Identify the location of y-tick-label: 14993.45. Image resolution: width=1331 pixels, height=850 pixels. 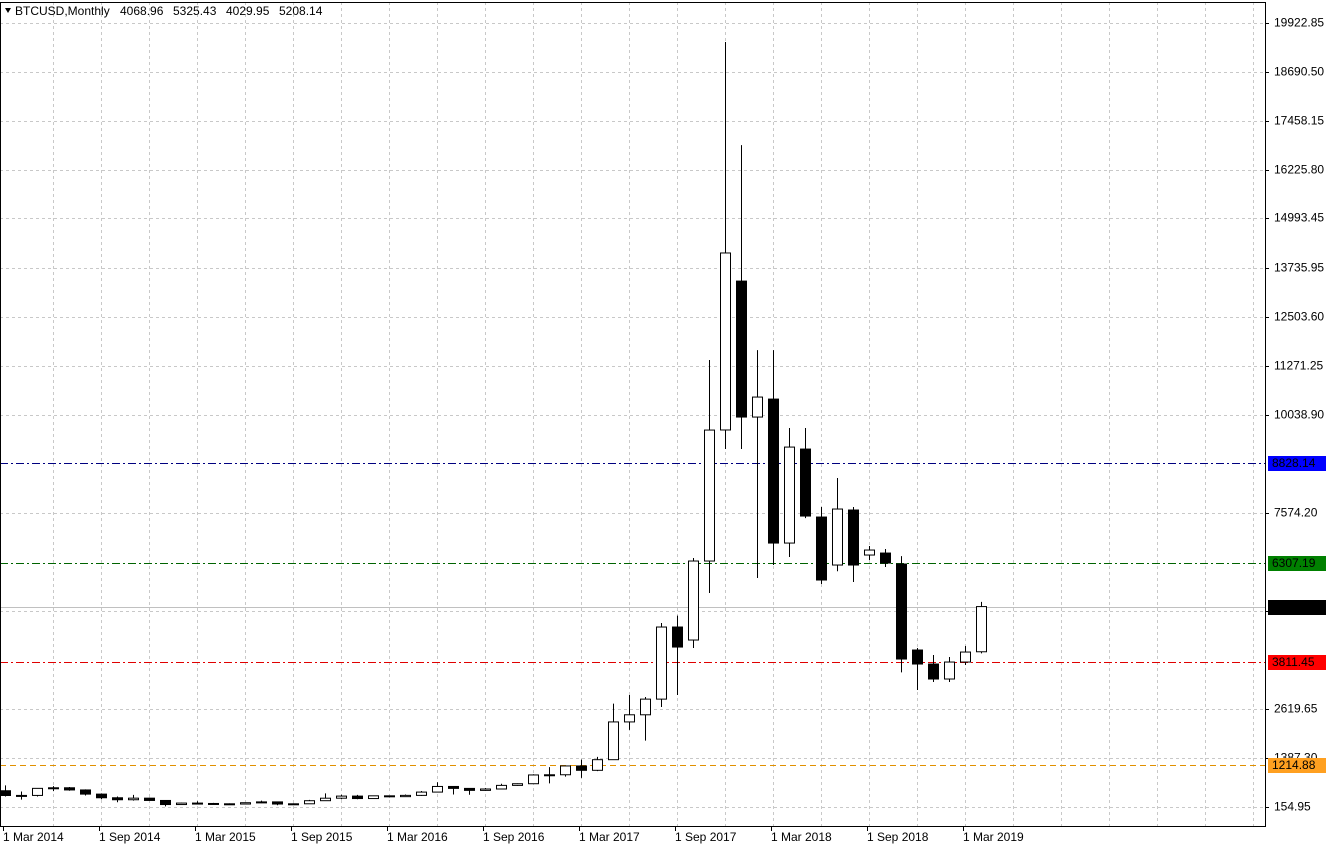
(1299, 218).